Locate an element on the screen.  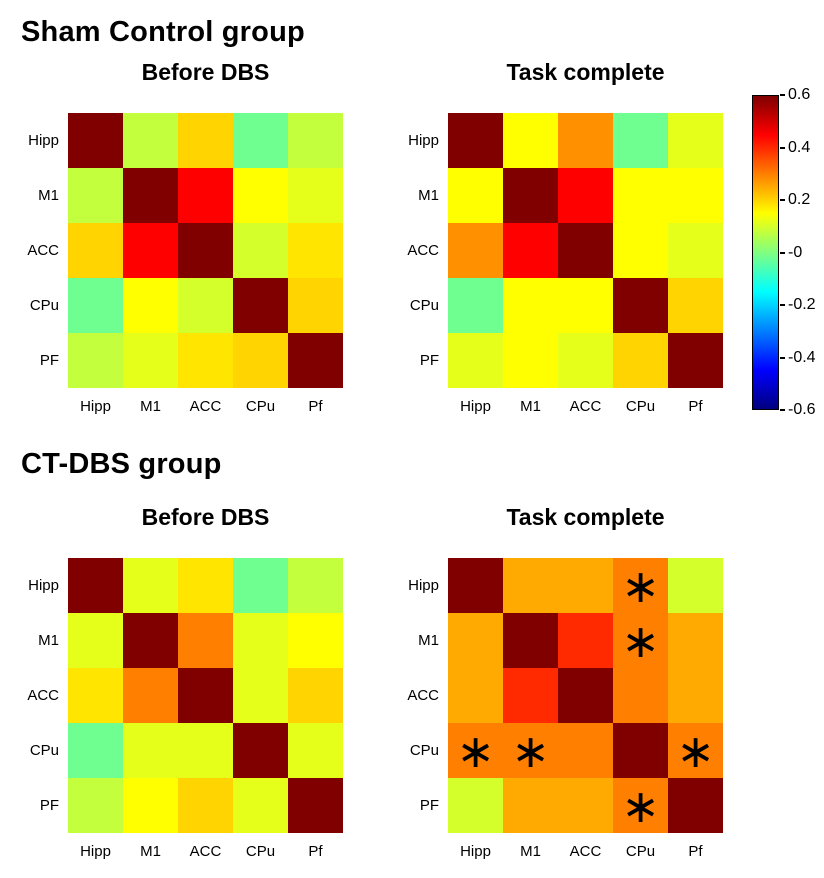
colorbar: 0.6 0.4 0.2 -0 -0.2 -0.4 -0.6 is located at coordinates (788, 252).